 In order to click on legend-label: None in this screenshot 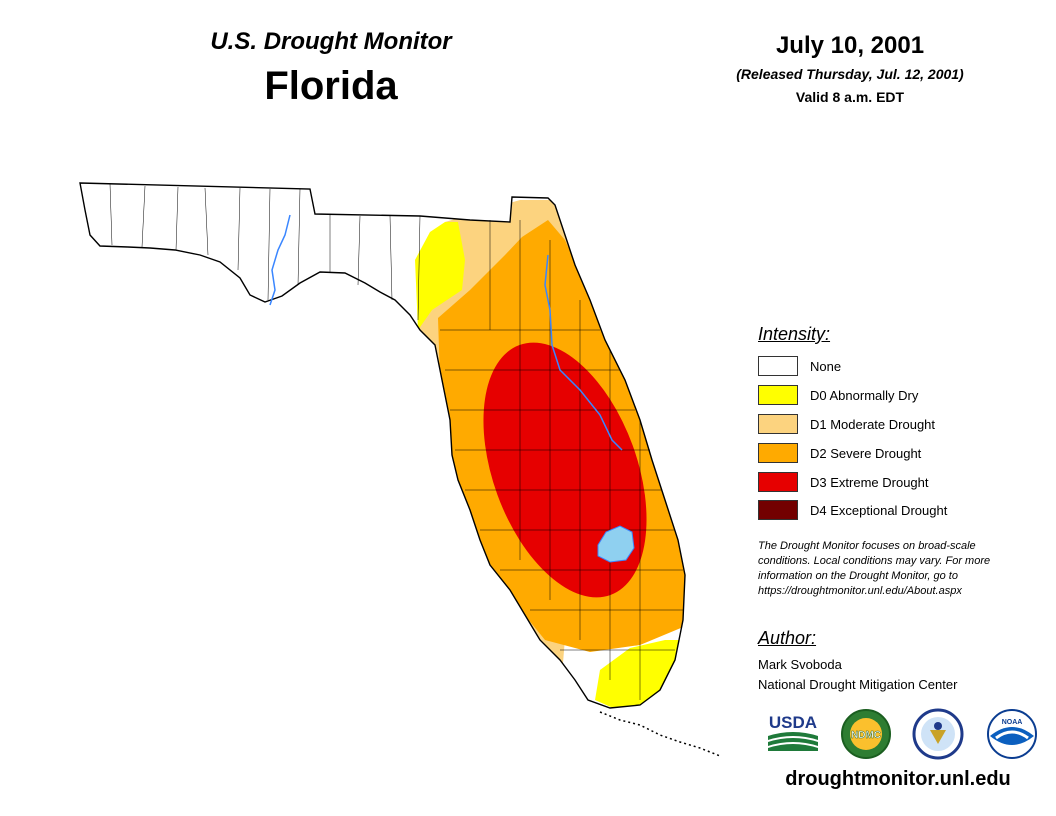, I will do `click(826, 366)`.